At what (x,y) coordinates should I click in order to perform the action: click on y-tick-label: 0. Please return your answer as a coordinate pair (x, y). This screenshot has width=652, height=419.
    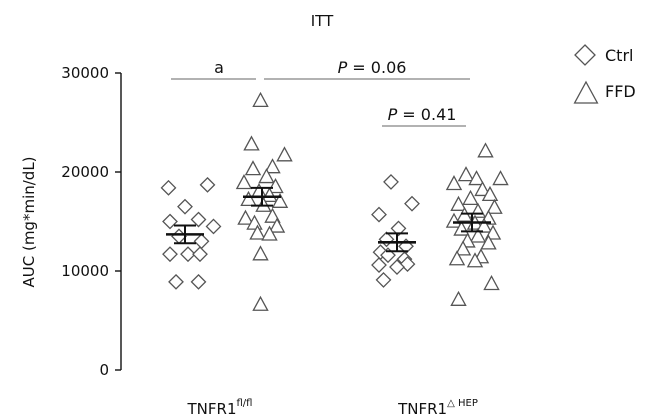
    Looking at the image, I should click on (104, 370).